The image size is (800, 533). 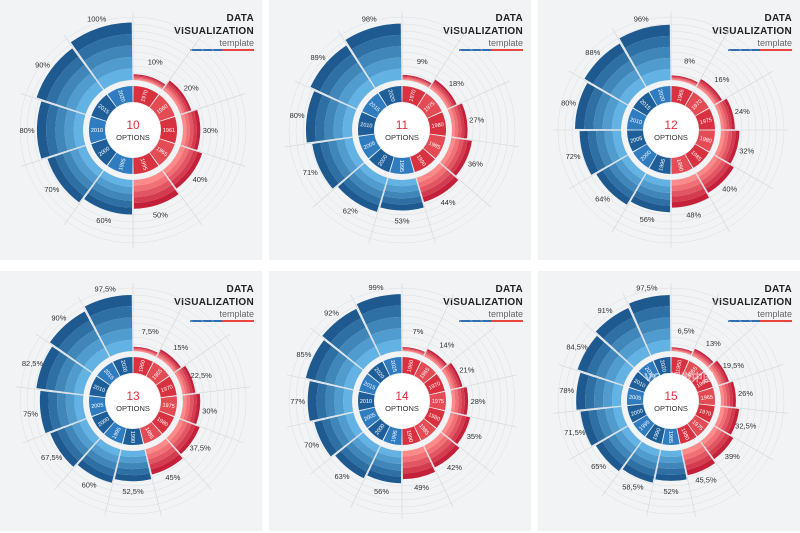 I want to click on value-label: 97,5%, so click(x=106, y=288).